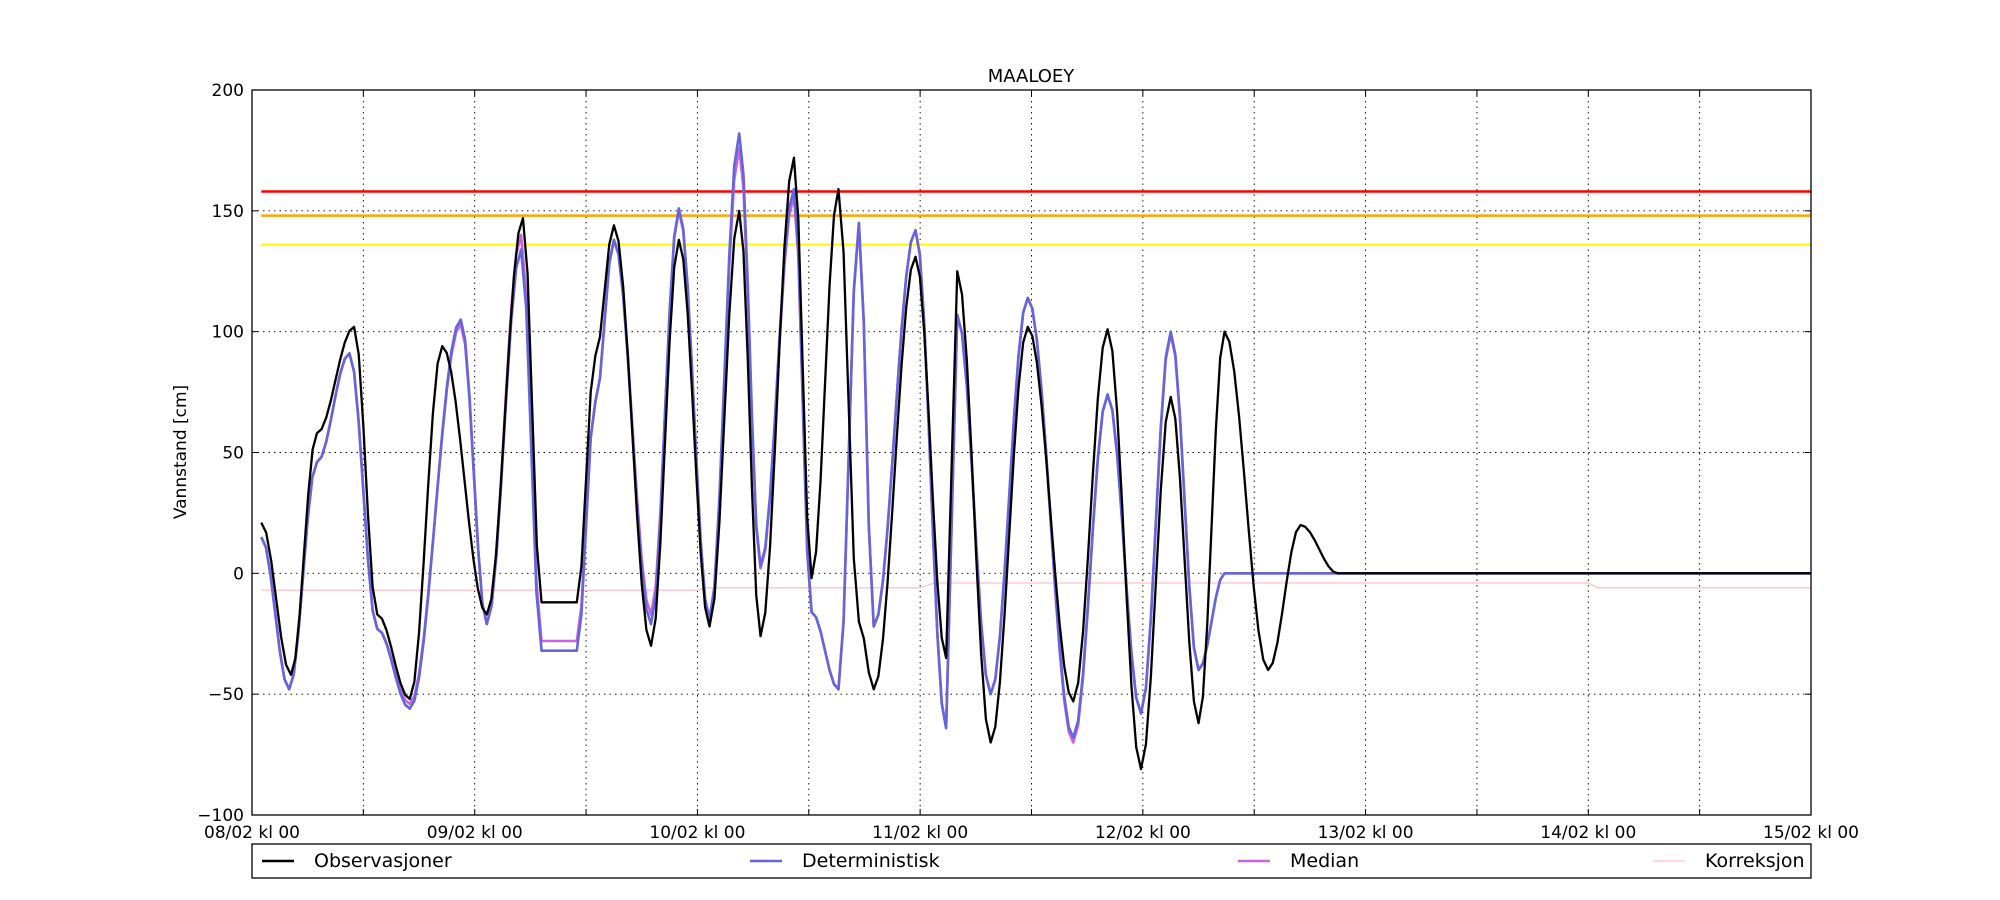  I want to click on threshold-lines, so click(1036, 218).